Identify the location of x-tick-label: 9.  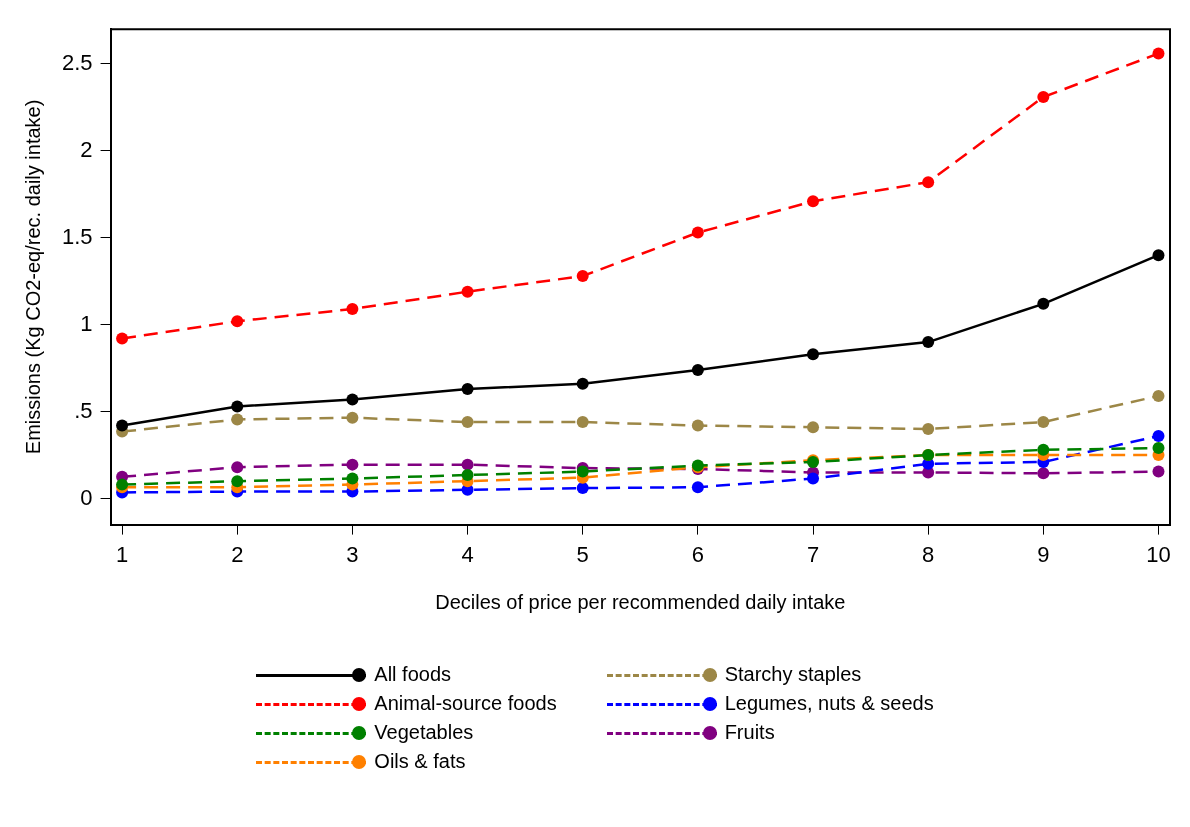
(1043, 554).